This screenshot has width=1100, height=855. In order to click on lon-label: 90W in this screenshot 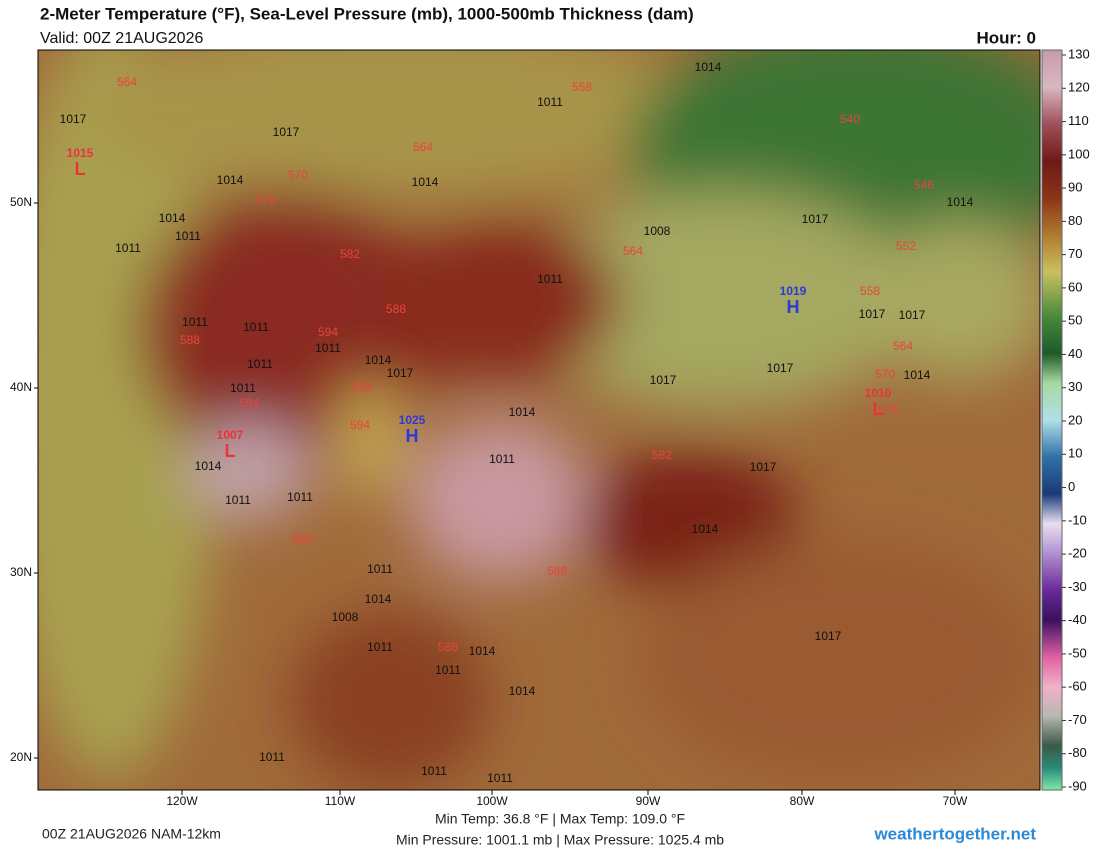, I will do `click(648, 801)`.